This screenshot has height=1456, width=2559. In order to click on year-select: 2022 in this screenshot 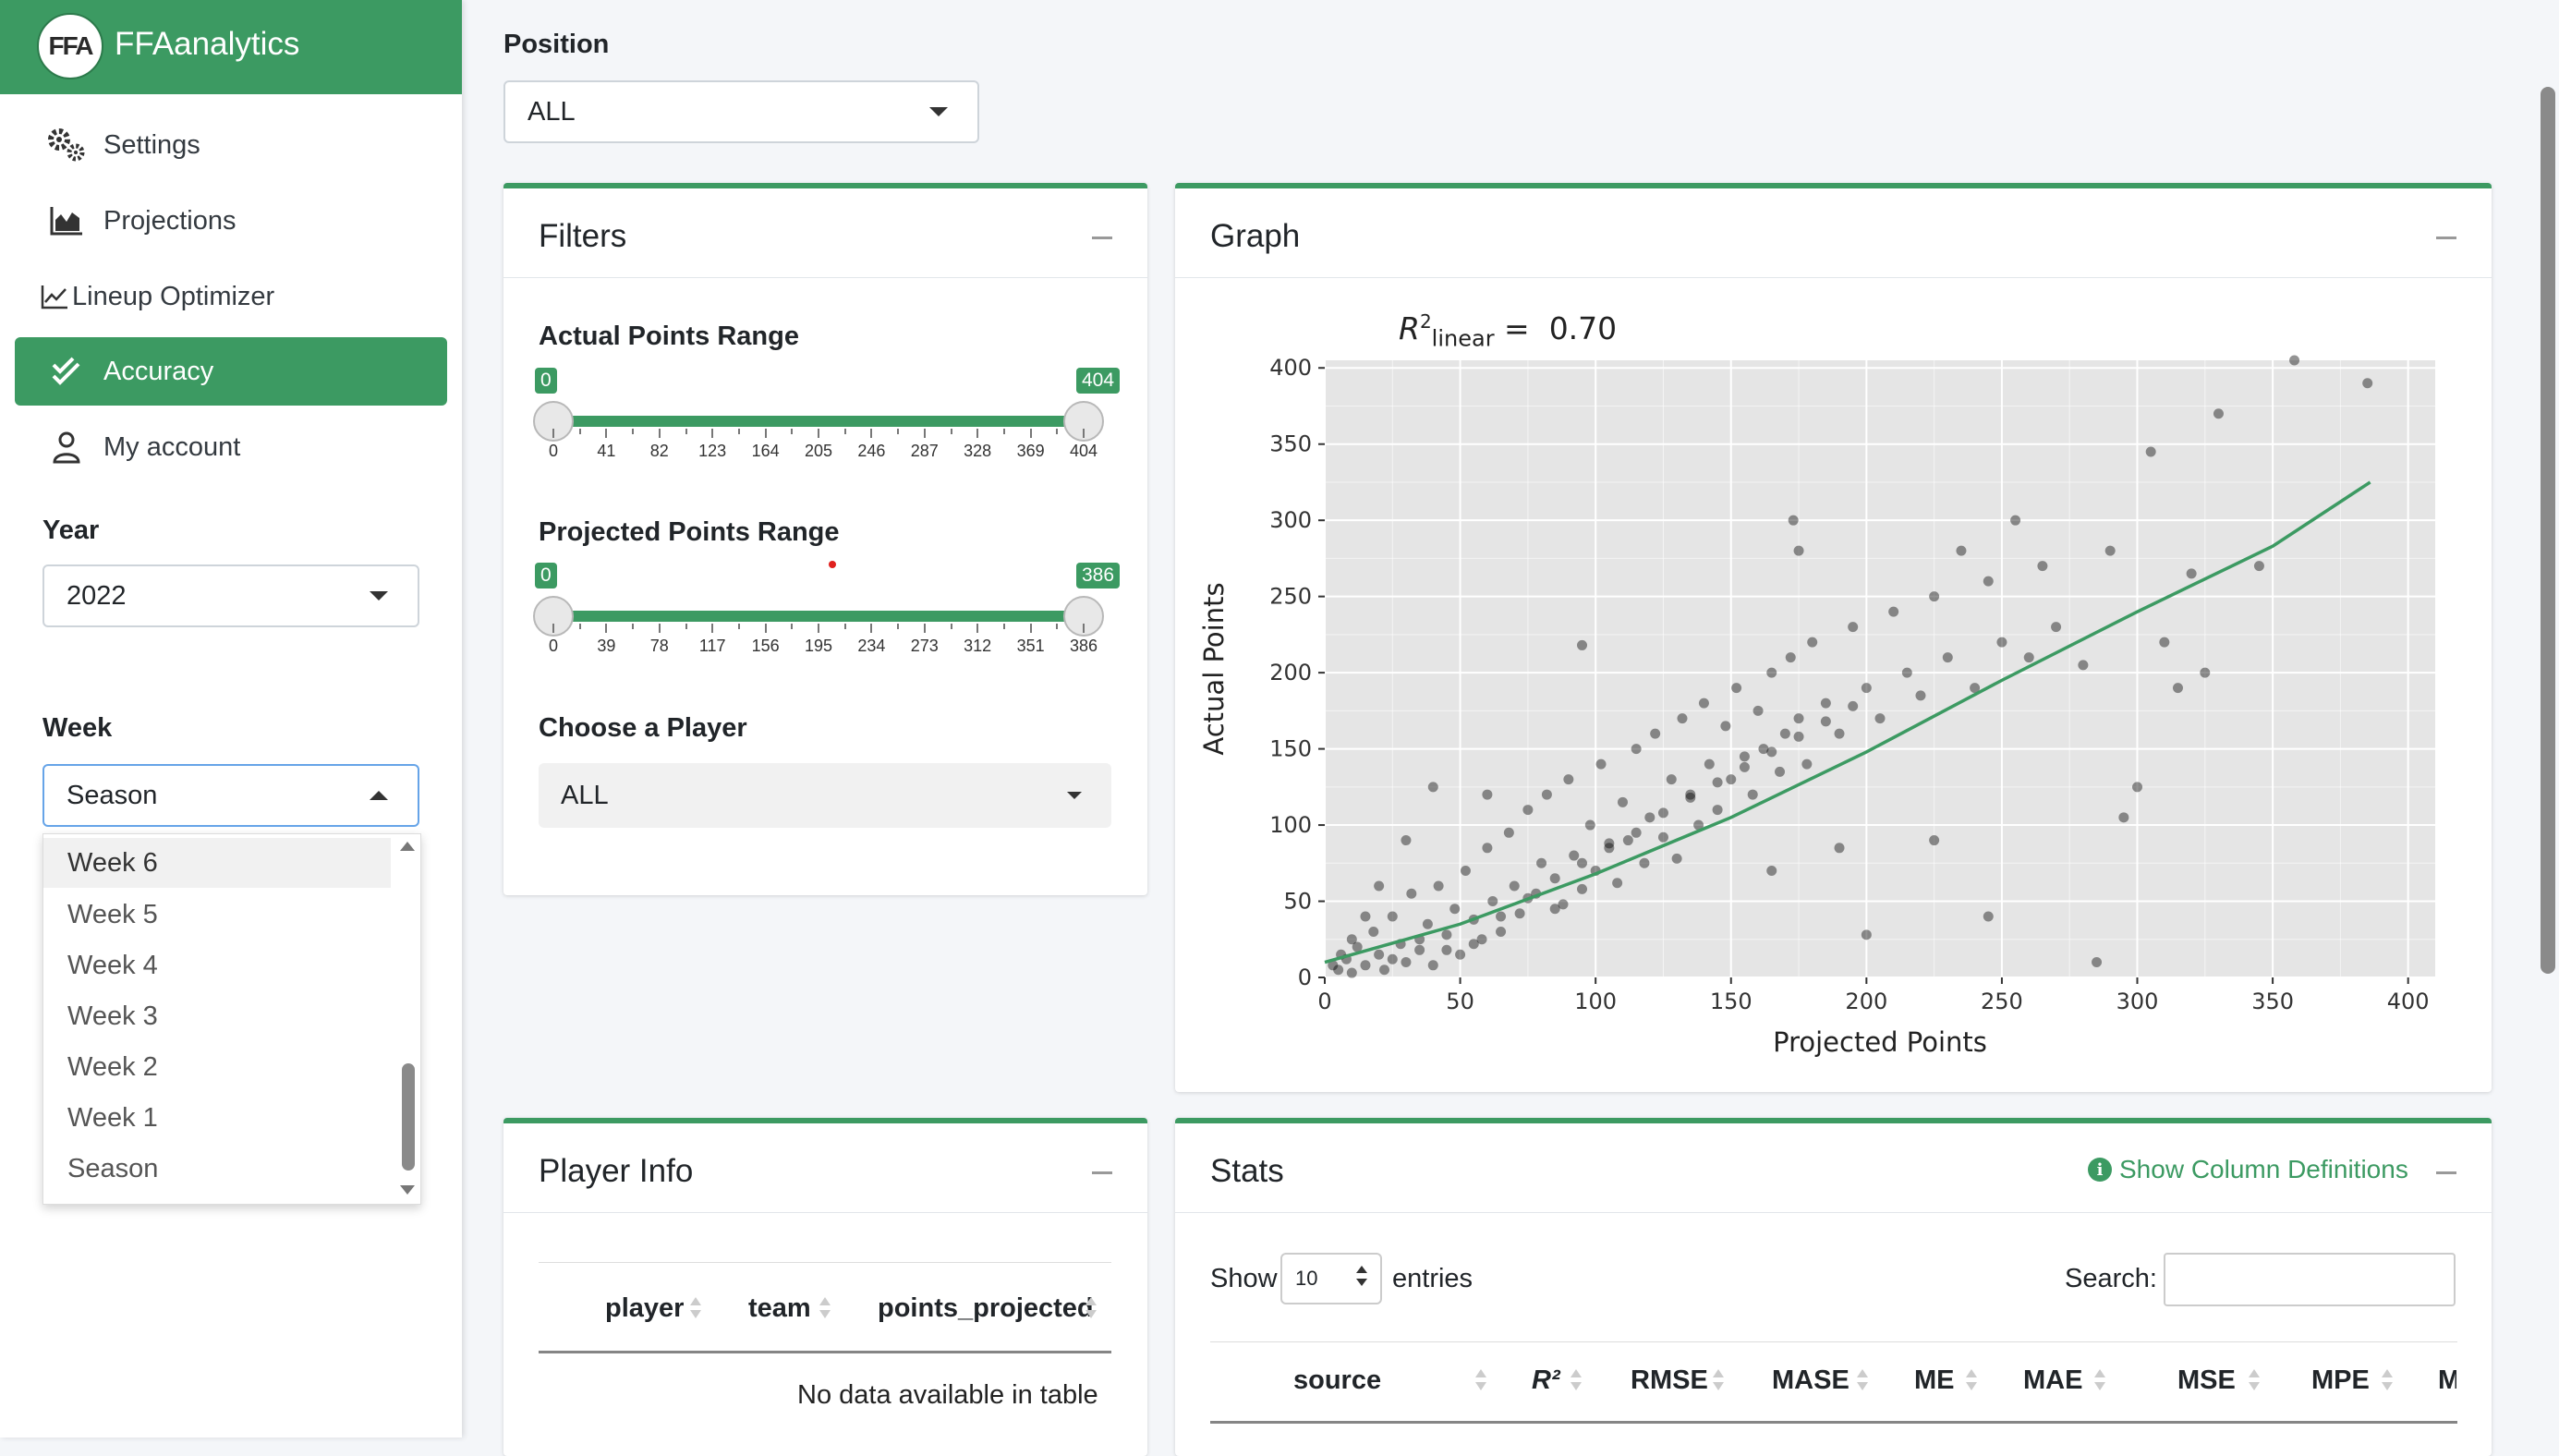, I will do `click(230, 595)`.